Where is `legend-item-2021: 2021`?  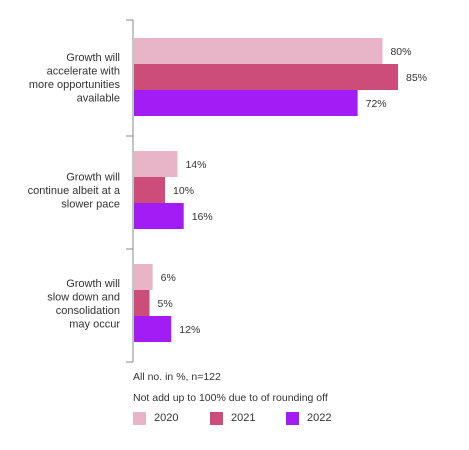
legend-item-2021: 2021 is located at coordinates (232, 418).